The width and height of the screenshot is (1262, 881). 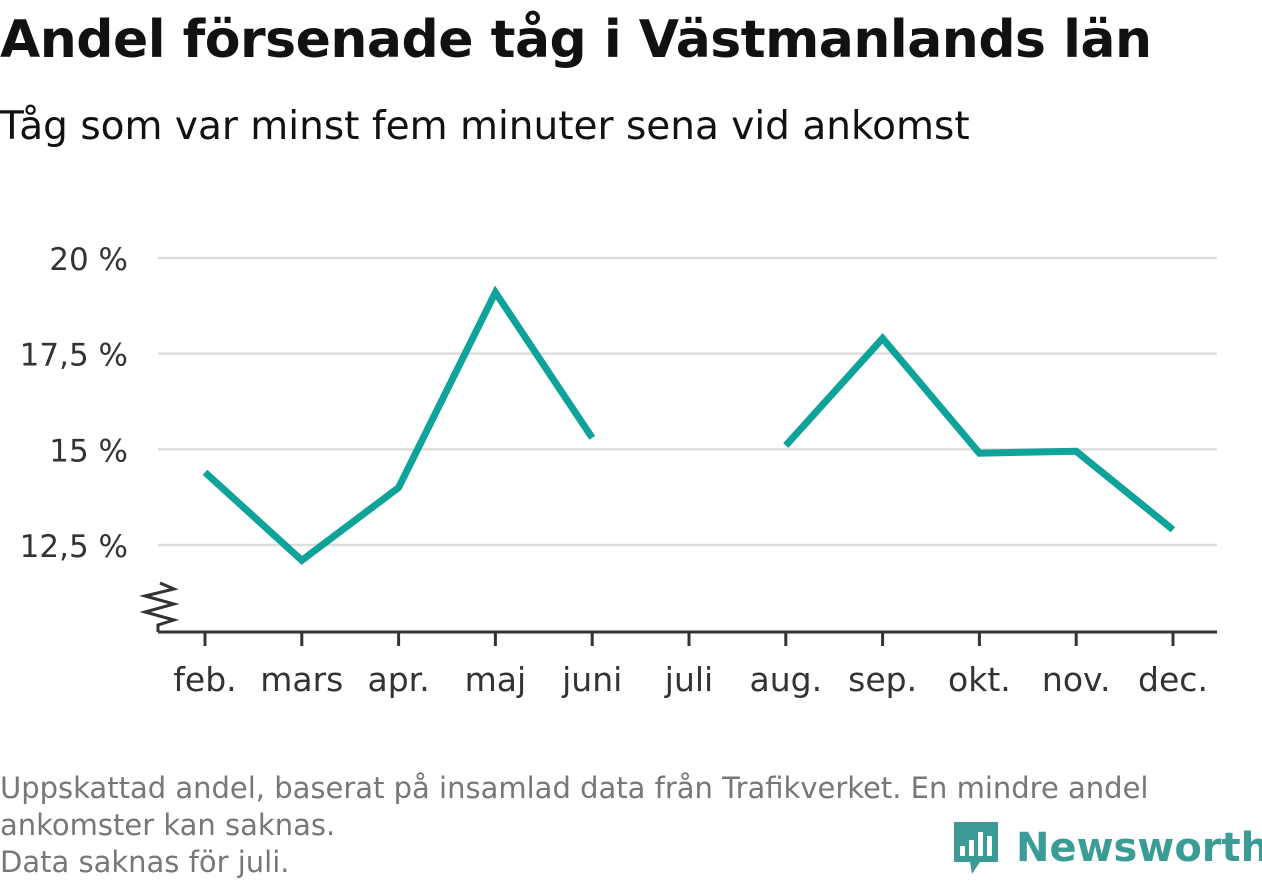 What do you see at coordinates (145, 862) in the screenshot?
I see `footnote-line-3: Data saknas för juli.` at bounding box center [145, 862].